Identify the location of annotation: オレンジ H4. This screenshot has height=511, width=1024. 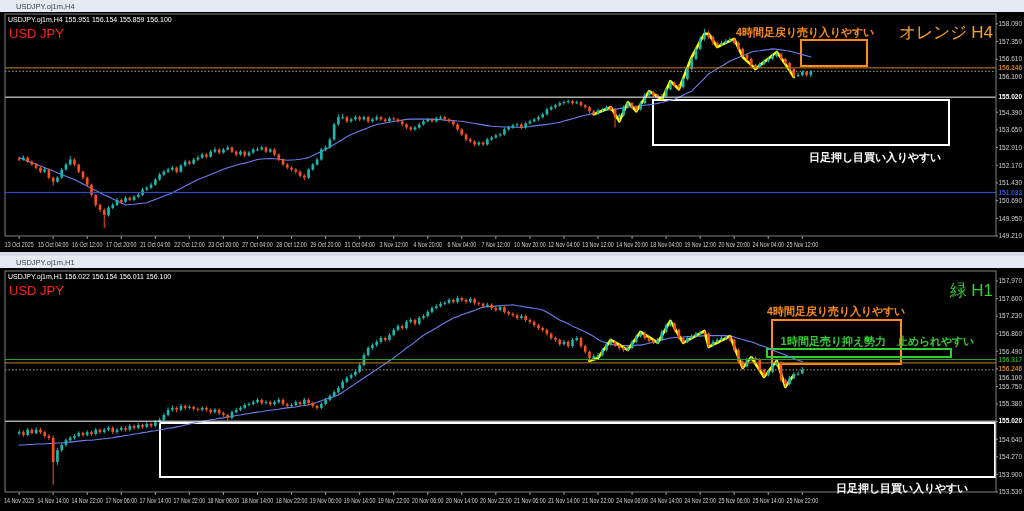
(945, 32).